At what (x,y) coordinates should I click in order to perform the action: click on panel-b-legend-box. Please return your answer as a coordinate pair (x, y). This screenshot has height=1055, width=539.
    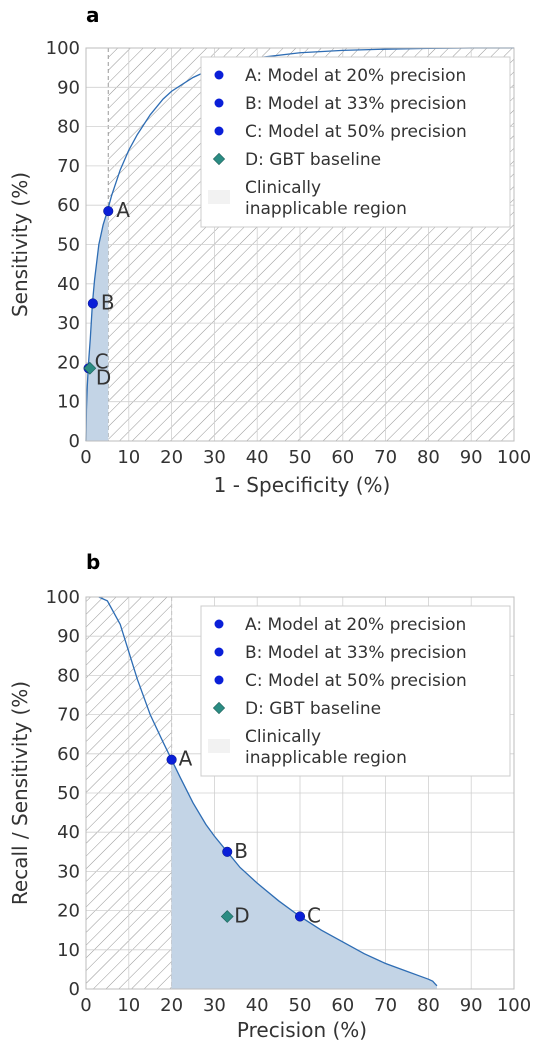
    Looking at the image, I should click on (355, 691).